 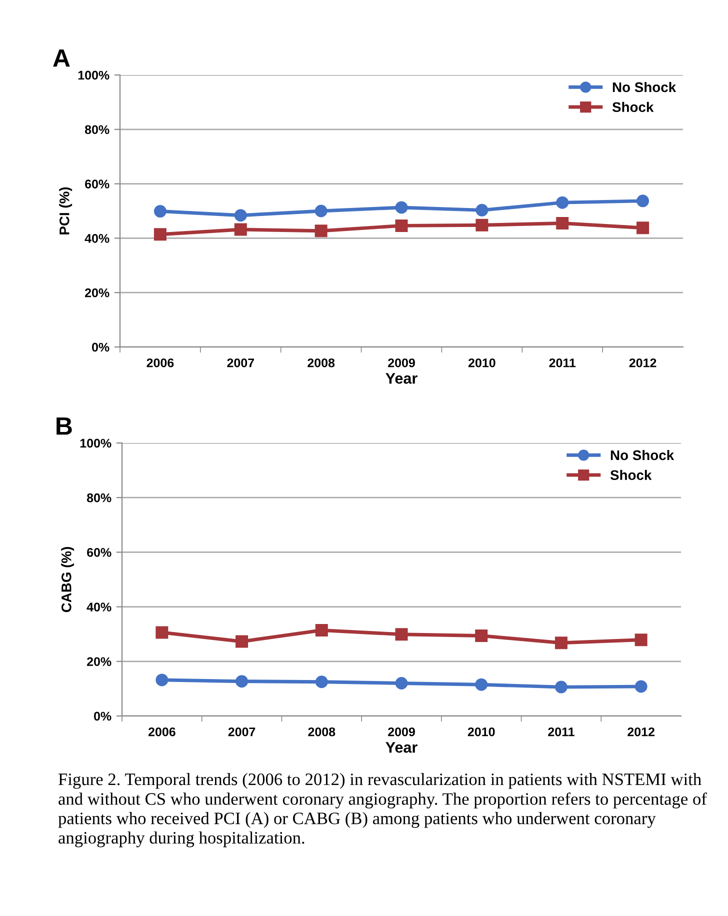 What do you see at coordinates (67, 579) in the screenshot?
I see `y-axis-title: CABG (%)` at bounding box center [67, 579].